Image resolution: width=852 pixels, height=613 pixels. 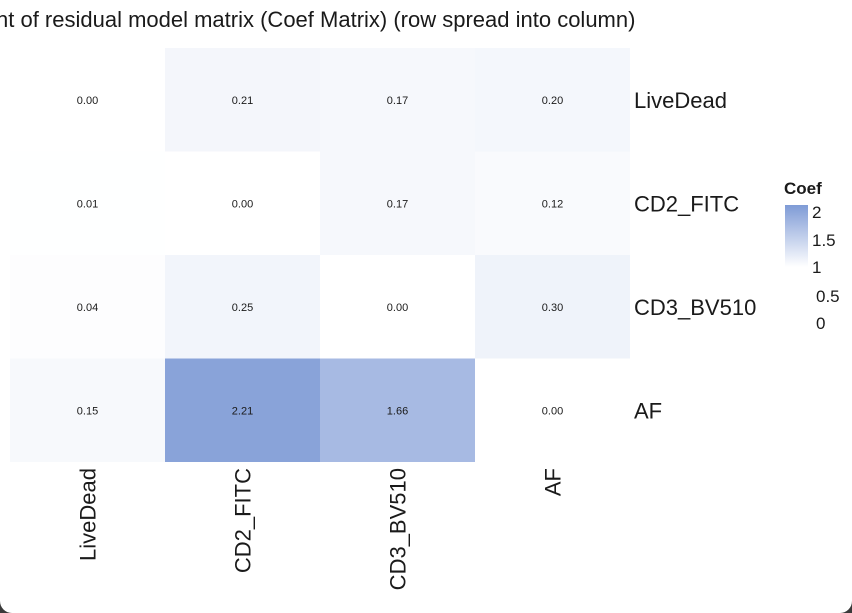 What do you see at coordinates (648, 410) in the screenshot?
I see `row-label: AF` at bounding box center [648, 410].